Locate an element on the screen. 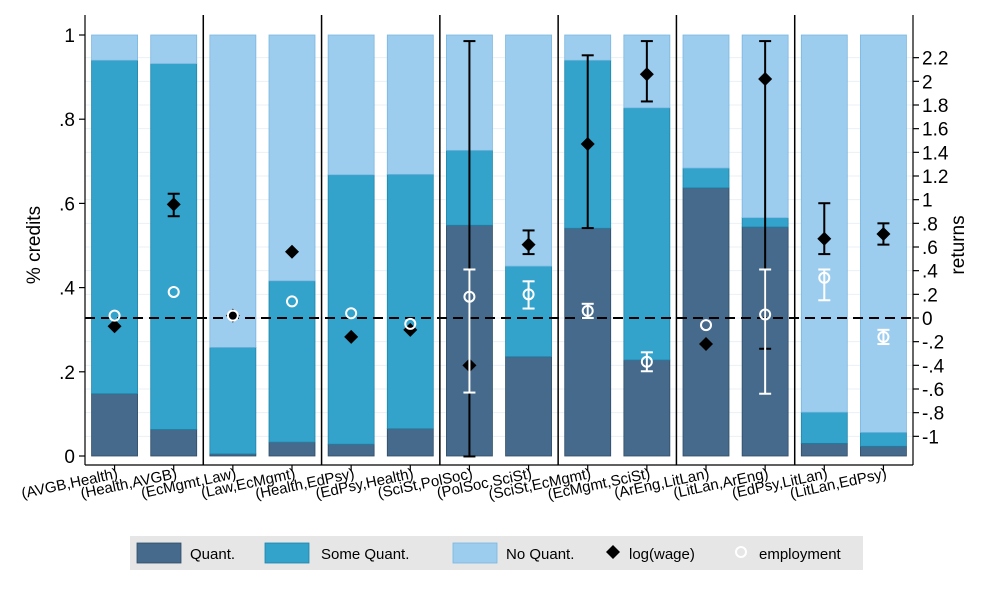 The height and width of the screenshot is (598, 997). y-right-tick-label-9: .8 is located at coordinates (930, 224).